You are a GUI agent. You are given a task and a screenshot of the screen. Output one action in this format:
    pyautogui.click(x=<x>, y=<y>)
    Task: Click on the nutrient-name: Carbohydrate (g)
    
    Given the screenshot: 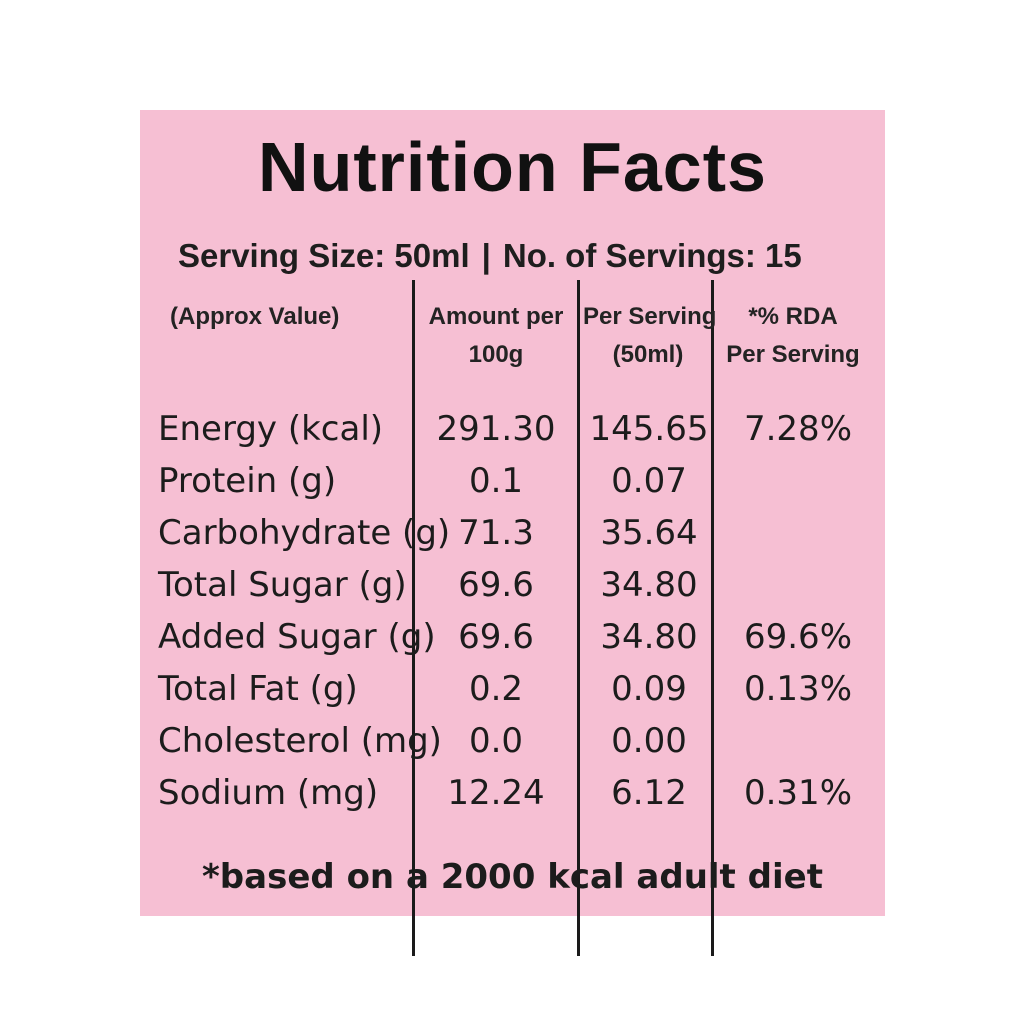 What is the action you would take?
    pyautogui.click(x=304, y=533)
    